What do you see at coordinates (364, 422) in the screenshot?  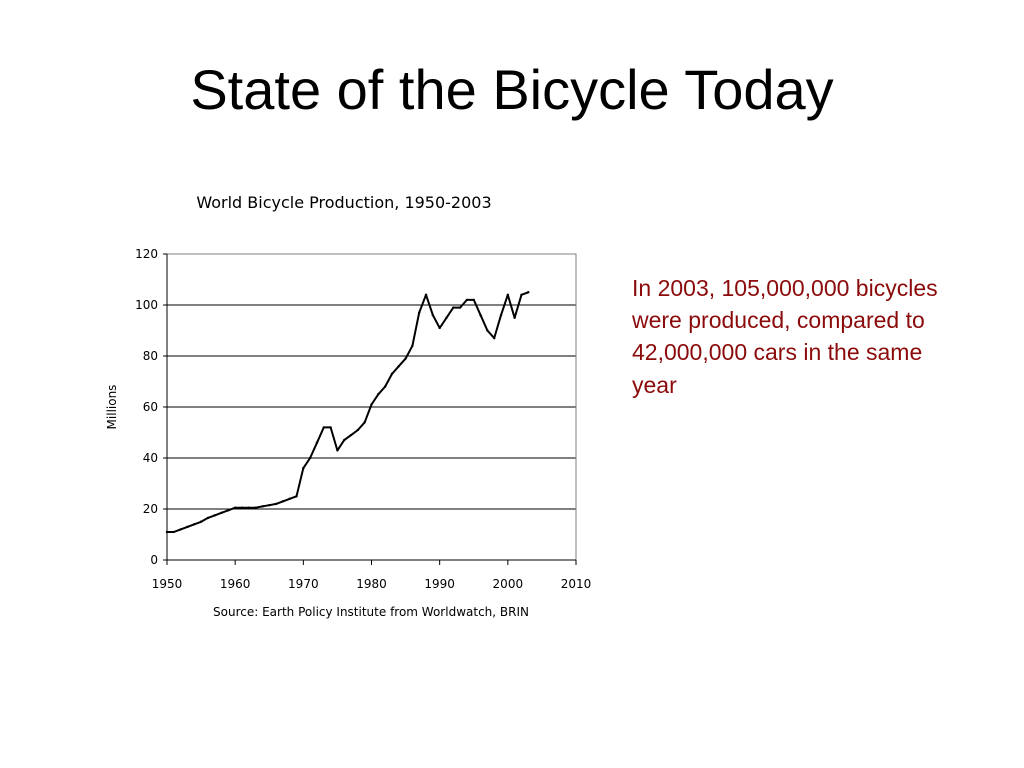 I see `data-point-1979` at bounding box center [364, 422].